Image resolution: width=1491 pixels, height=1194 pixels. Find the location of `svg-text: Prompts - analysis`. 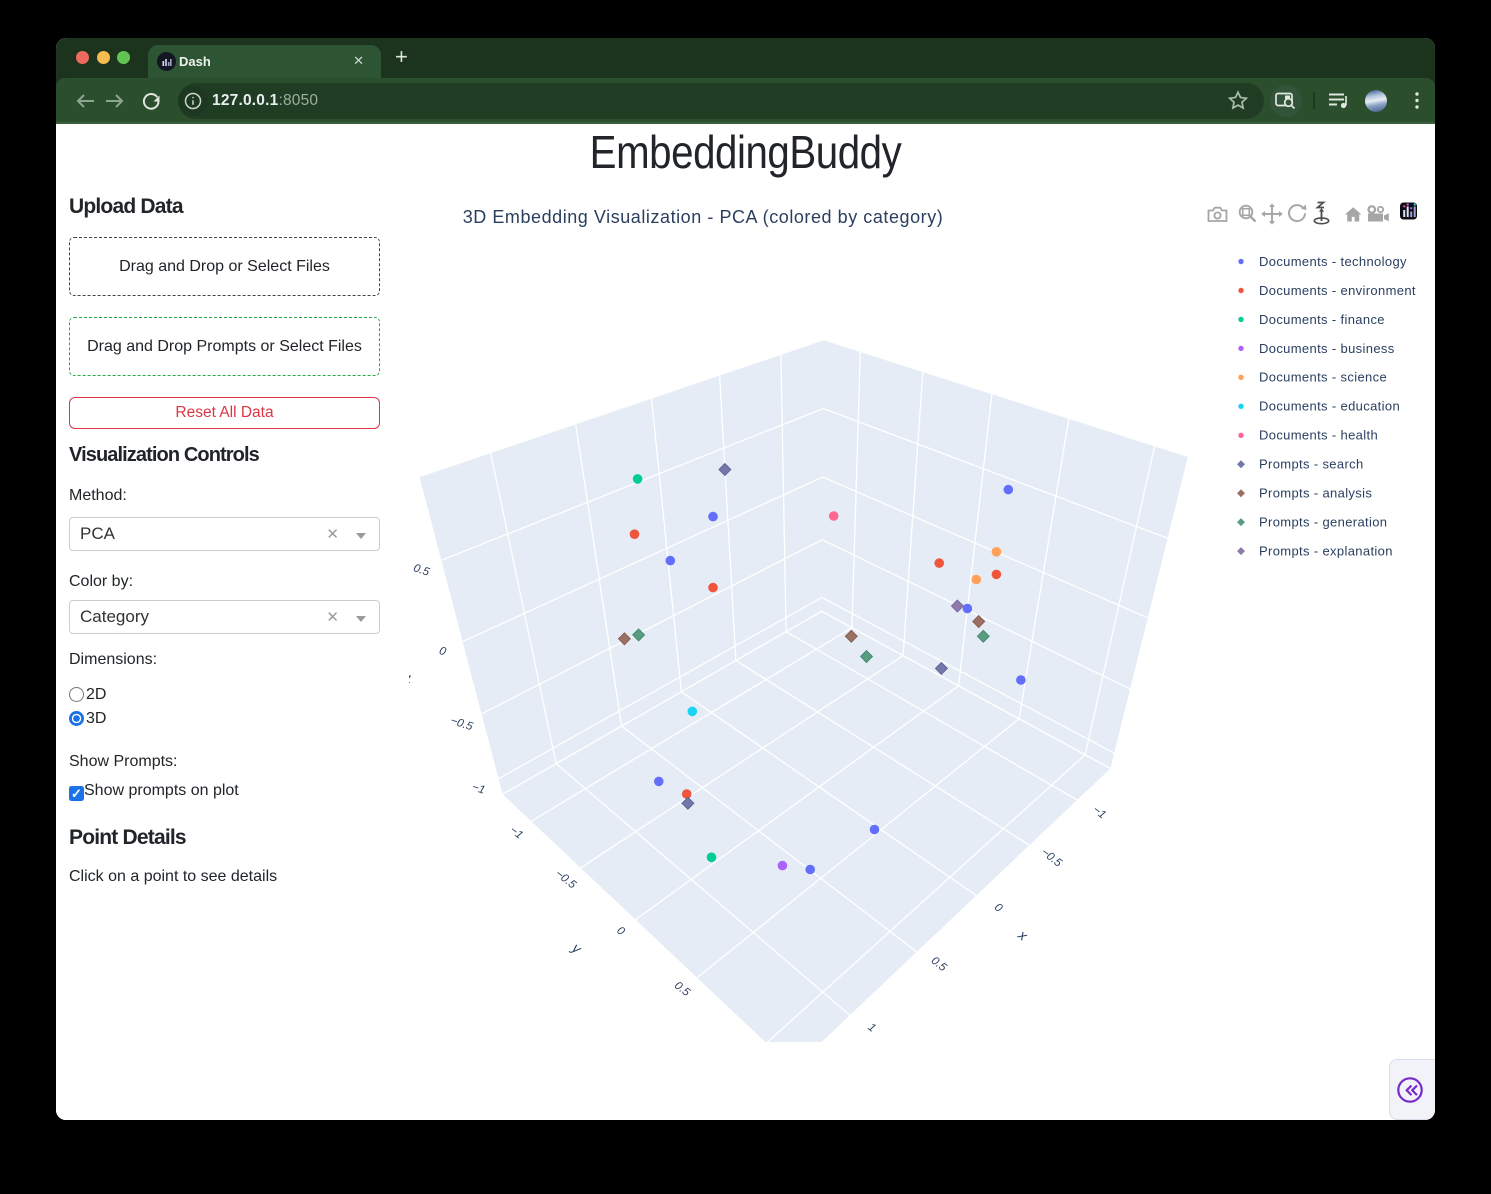

svg-text: Prompts - analysis is located at coordinates (1315, 493).